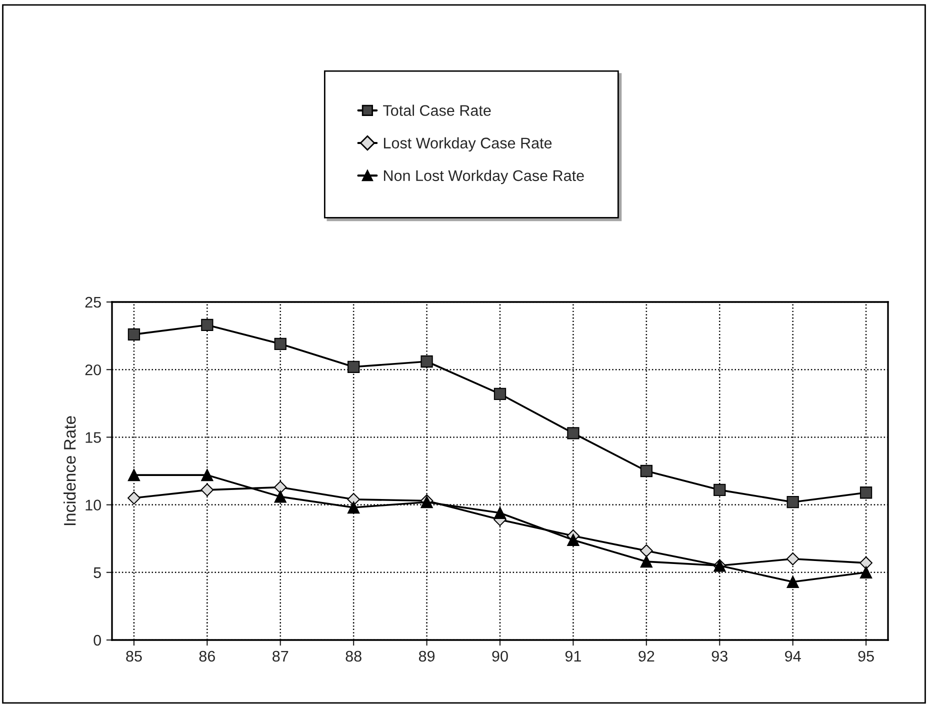 This screenshot has width=928, height=705. What do you see at coordinates (866, 656) in the screenshot?
I see `x-tick-label: 95` at bounding box center [866, 656].